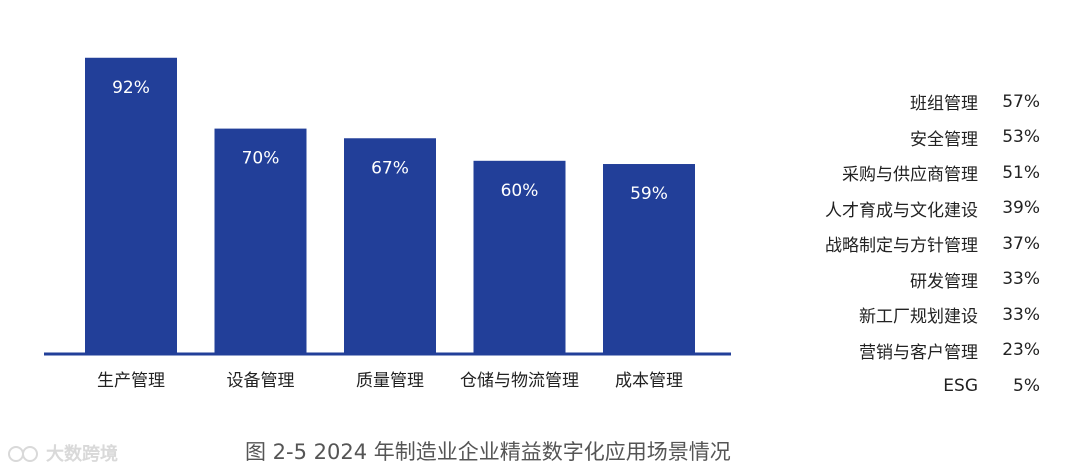  Describe the element at coordinates (960, 385) in the screenshot. I see `side-list-name: ESG` at that location.